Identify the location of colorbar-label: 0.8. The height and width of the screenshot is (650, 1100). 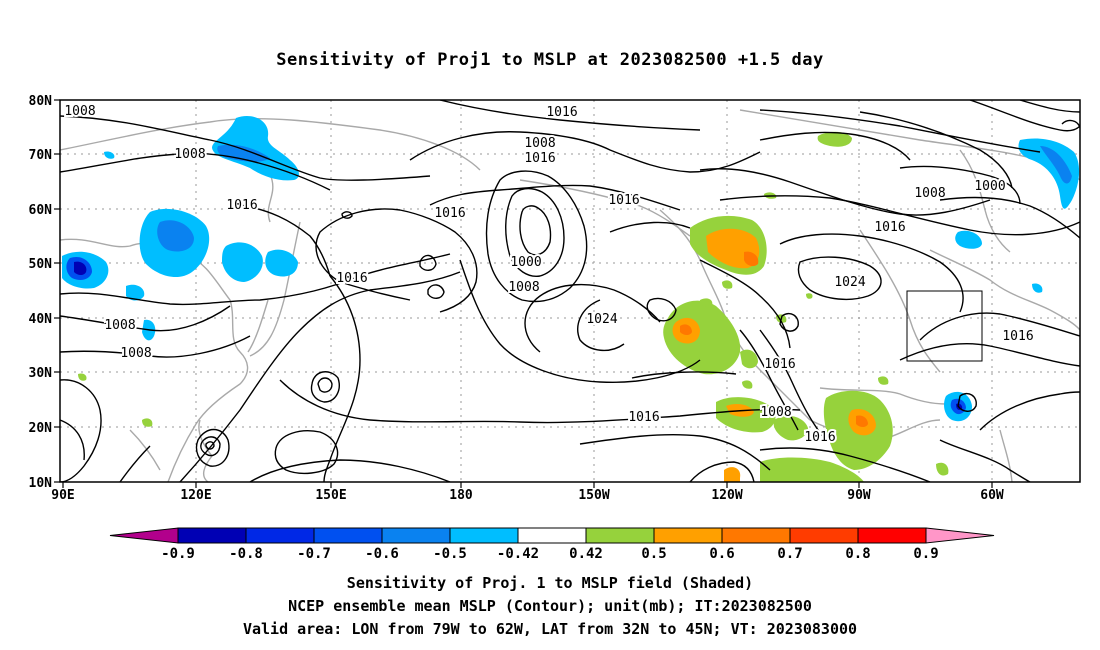
(857, 554).